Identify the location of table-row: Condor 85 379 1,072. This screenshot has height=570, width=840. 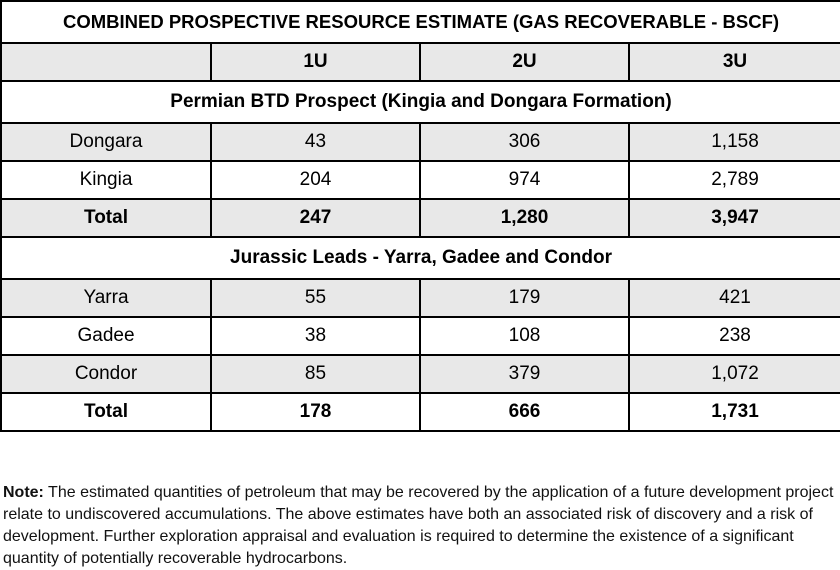
(420, 374).